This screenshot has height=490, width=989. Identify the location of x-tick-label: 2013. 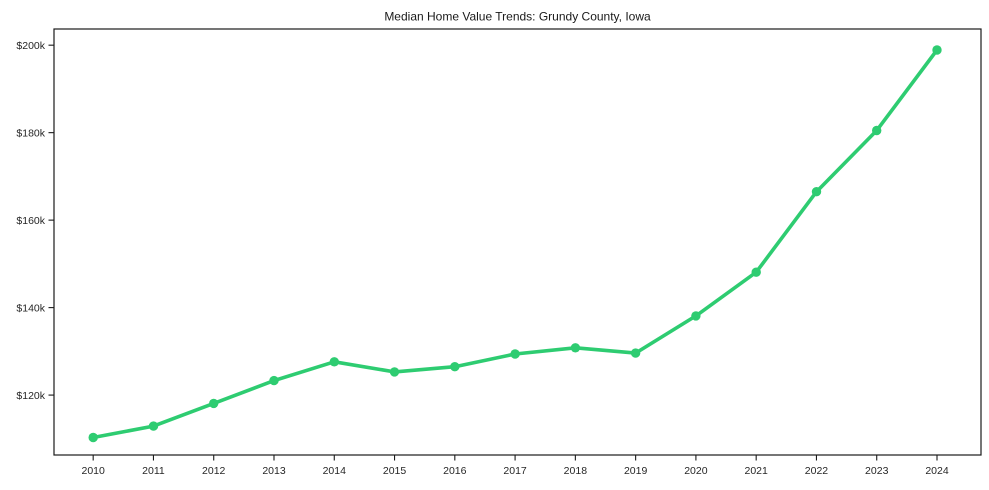
(274, 471).